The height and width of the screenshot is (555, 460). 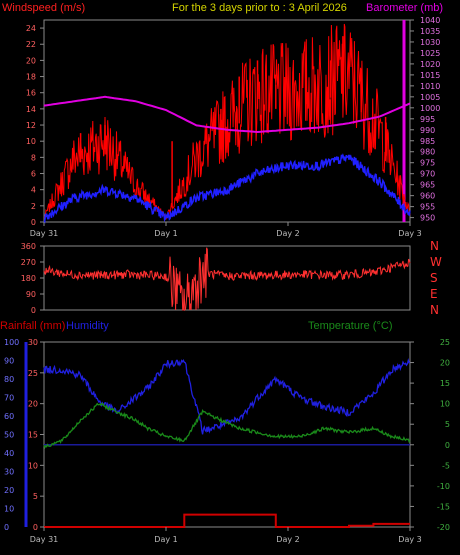 What do you see at coordinates (31, 141) in the screenshot?
I see `windspeed-tick-label: 10` at bounding box center [31, 141].